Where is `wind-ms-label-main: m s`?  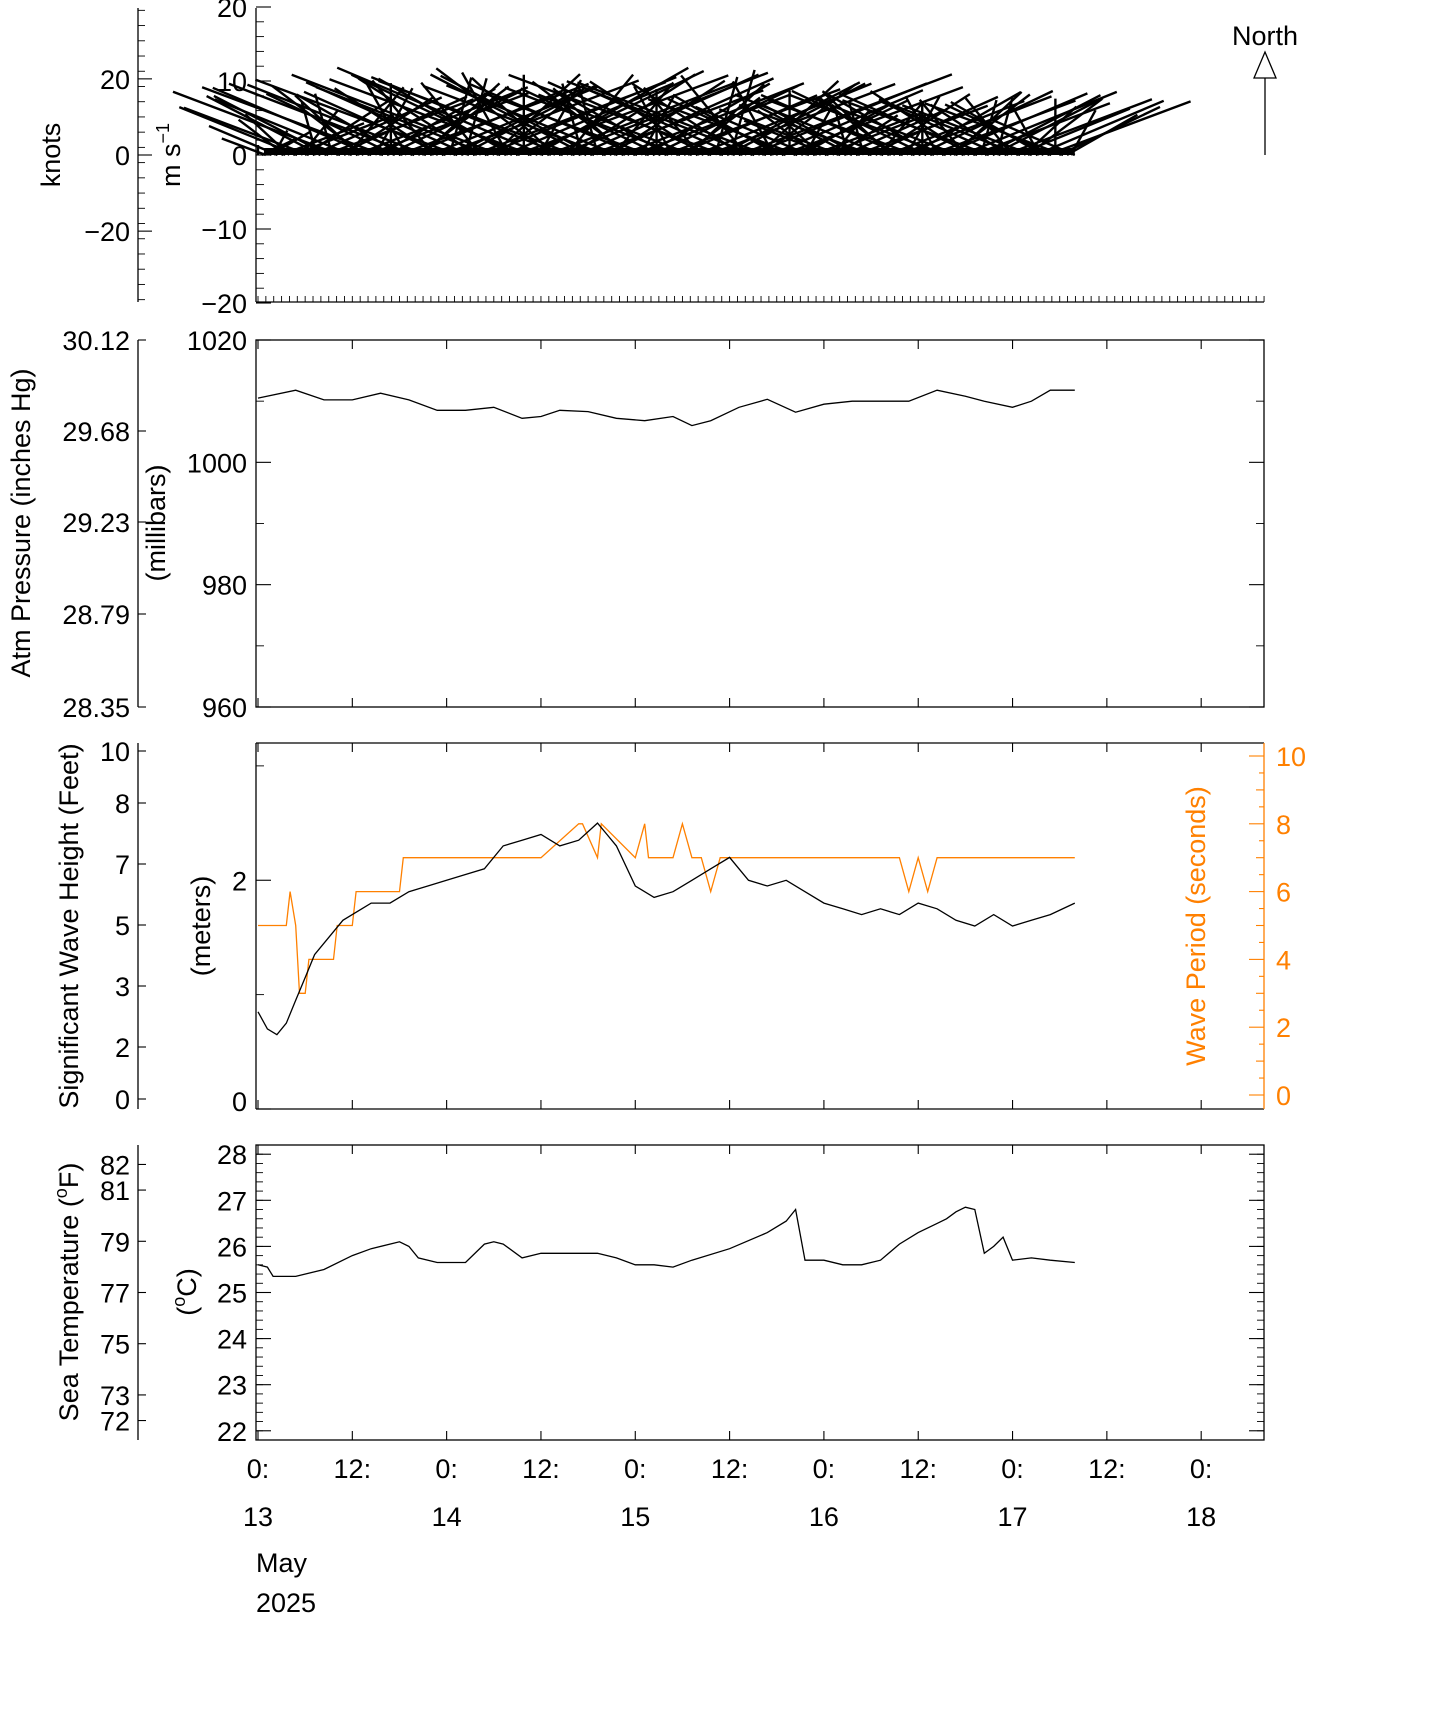
wind-ms-label-main: m s is located at coordinates (171, 166).